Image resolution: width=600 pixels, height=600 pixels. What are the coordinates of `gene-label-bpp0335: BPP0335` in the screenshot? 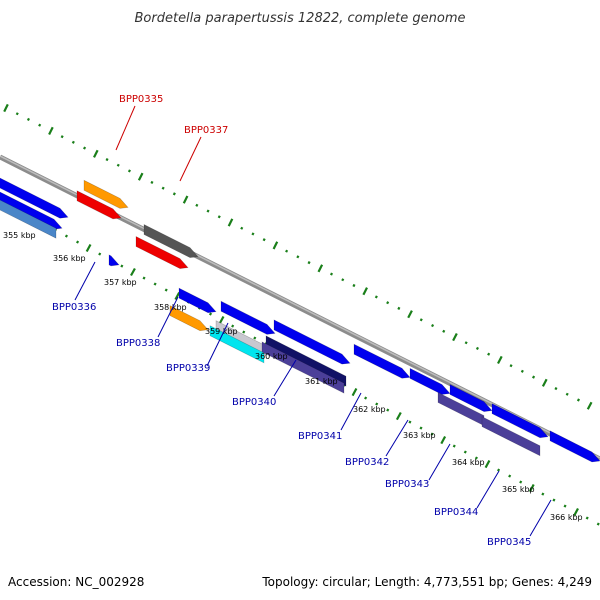 It's located at (141, 99).